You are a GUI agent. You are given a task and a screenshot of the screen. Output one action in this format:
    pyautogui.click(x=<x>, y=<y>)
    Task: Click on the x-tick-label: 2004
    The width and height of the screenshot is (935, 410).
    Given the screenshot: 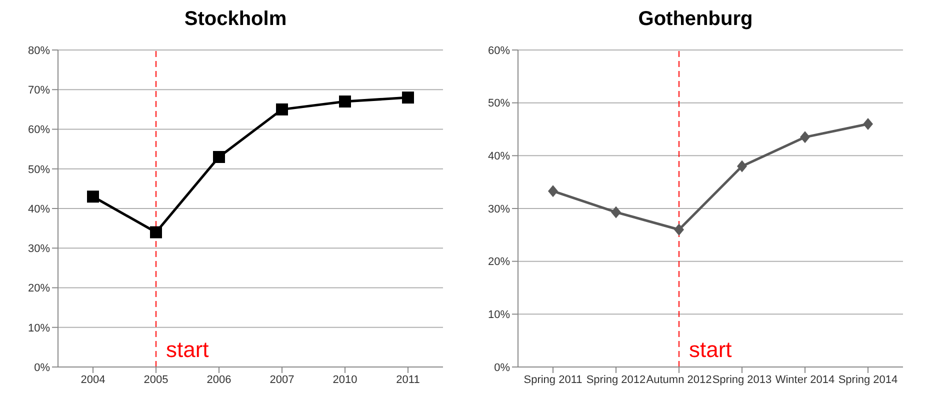 What is the action you would take?
    pyautogui.click(x=93, y=380)
    